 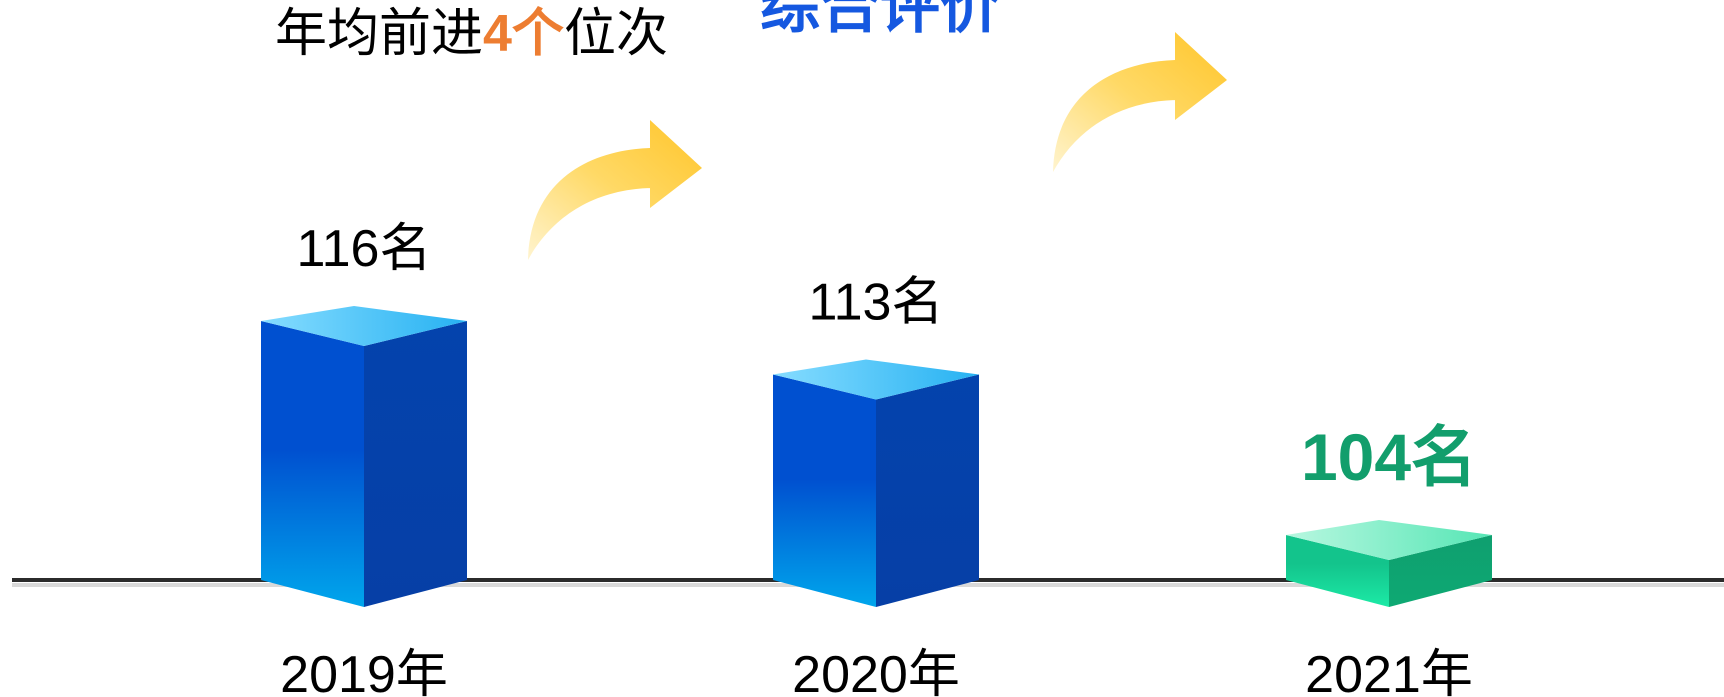 I want to click on chart-title: 综合评价, so click(x=880, y=20).